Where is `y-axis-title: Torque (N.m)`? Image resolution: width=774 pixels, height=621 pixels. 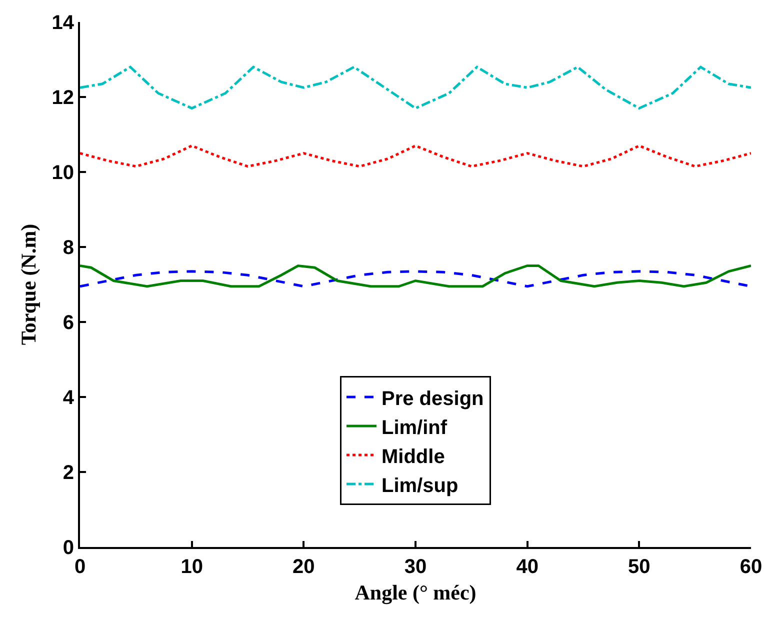
y-axis-title: Torque (N.m) is located at coordinates (28, 285).